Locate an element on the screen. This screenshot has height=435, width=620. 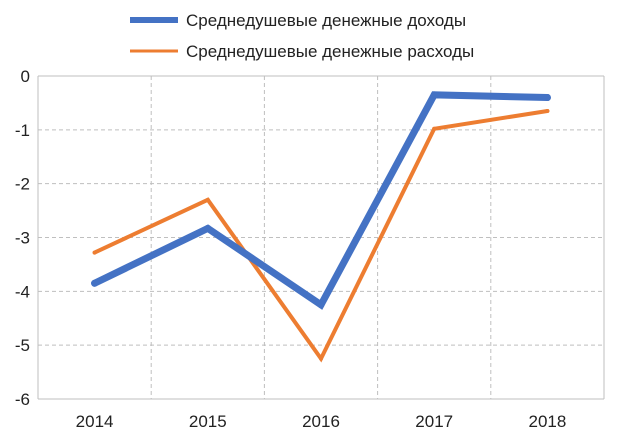
x-tick-label: 2016 is located at coordinates (321, 421).